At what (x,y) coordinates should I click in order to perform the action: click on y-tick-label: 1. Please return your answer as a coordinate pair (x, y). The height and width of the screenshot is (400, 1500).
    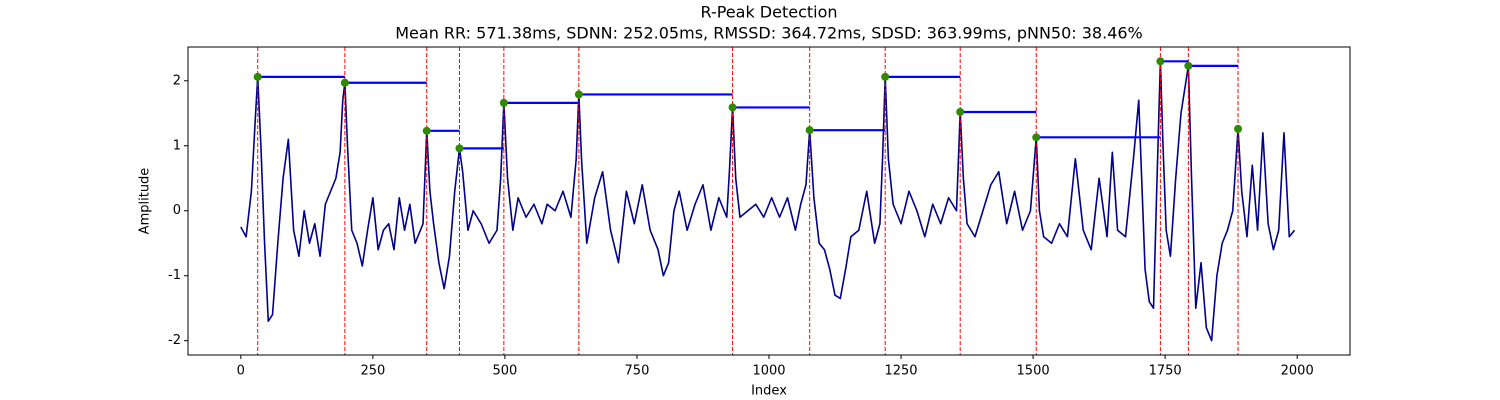
    Looking at the image, I should click on (177, 145).